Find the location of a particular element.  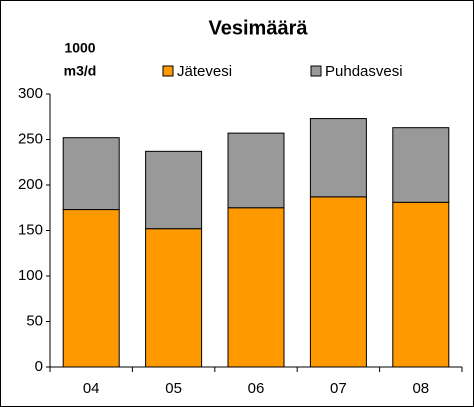

y-tick-label: 50 is located at coordinates (34, 320).